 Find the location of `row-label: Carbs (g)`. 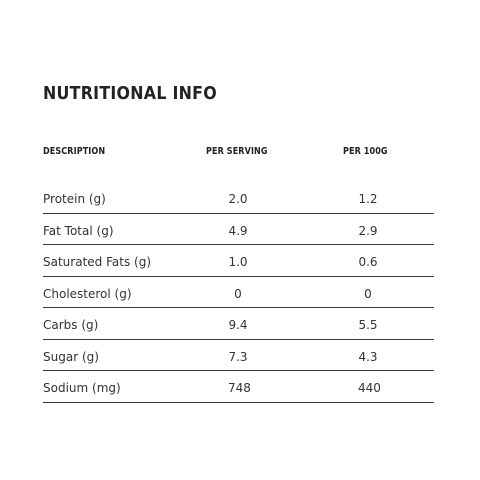

row-label: Carbs (g) is located at coordinates (71, 325).